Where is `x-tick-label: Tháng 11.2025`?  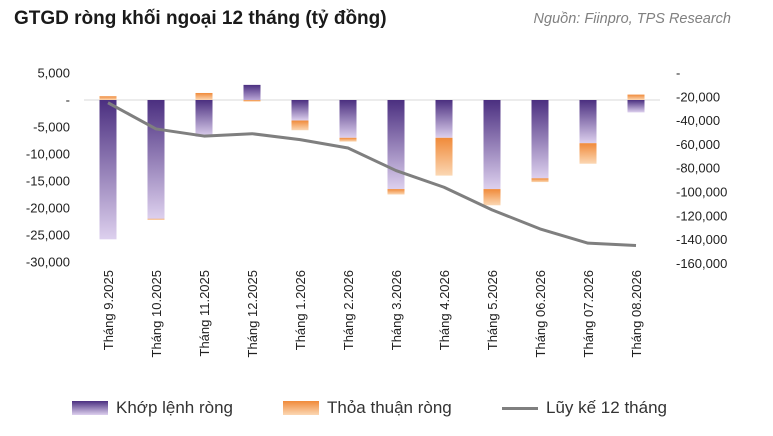
x-tick-label: Tháng 11.2025 is located at coordinates (204, 313).